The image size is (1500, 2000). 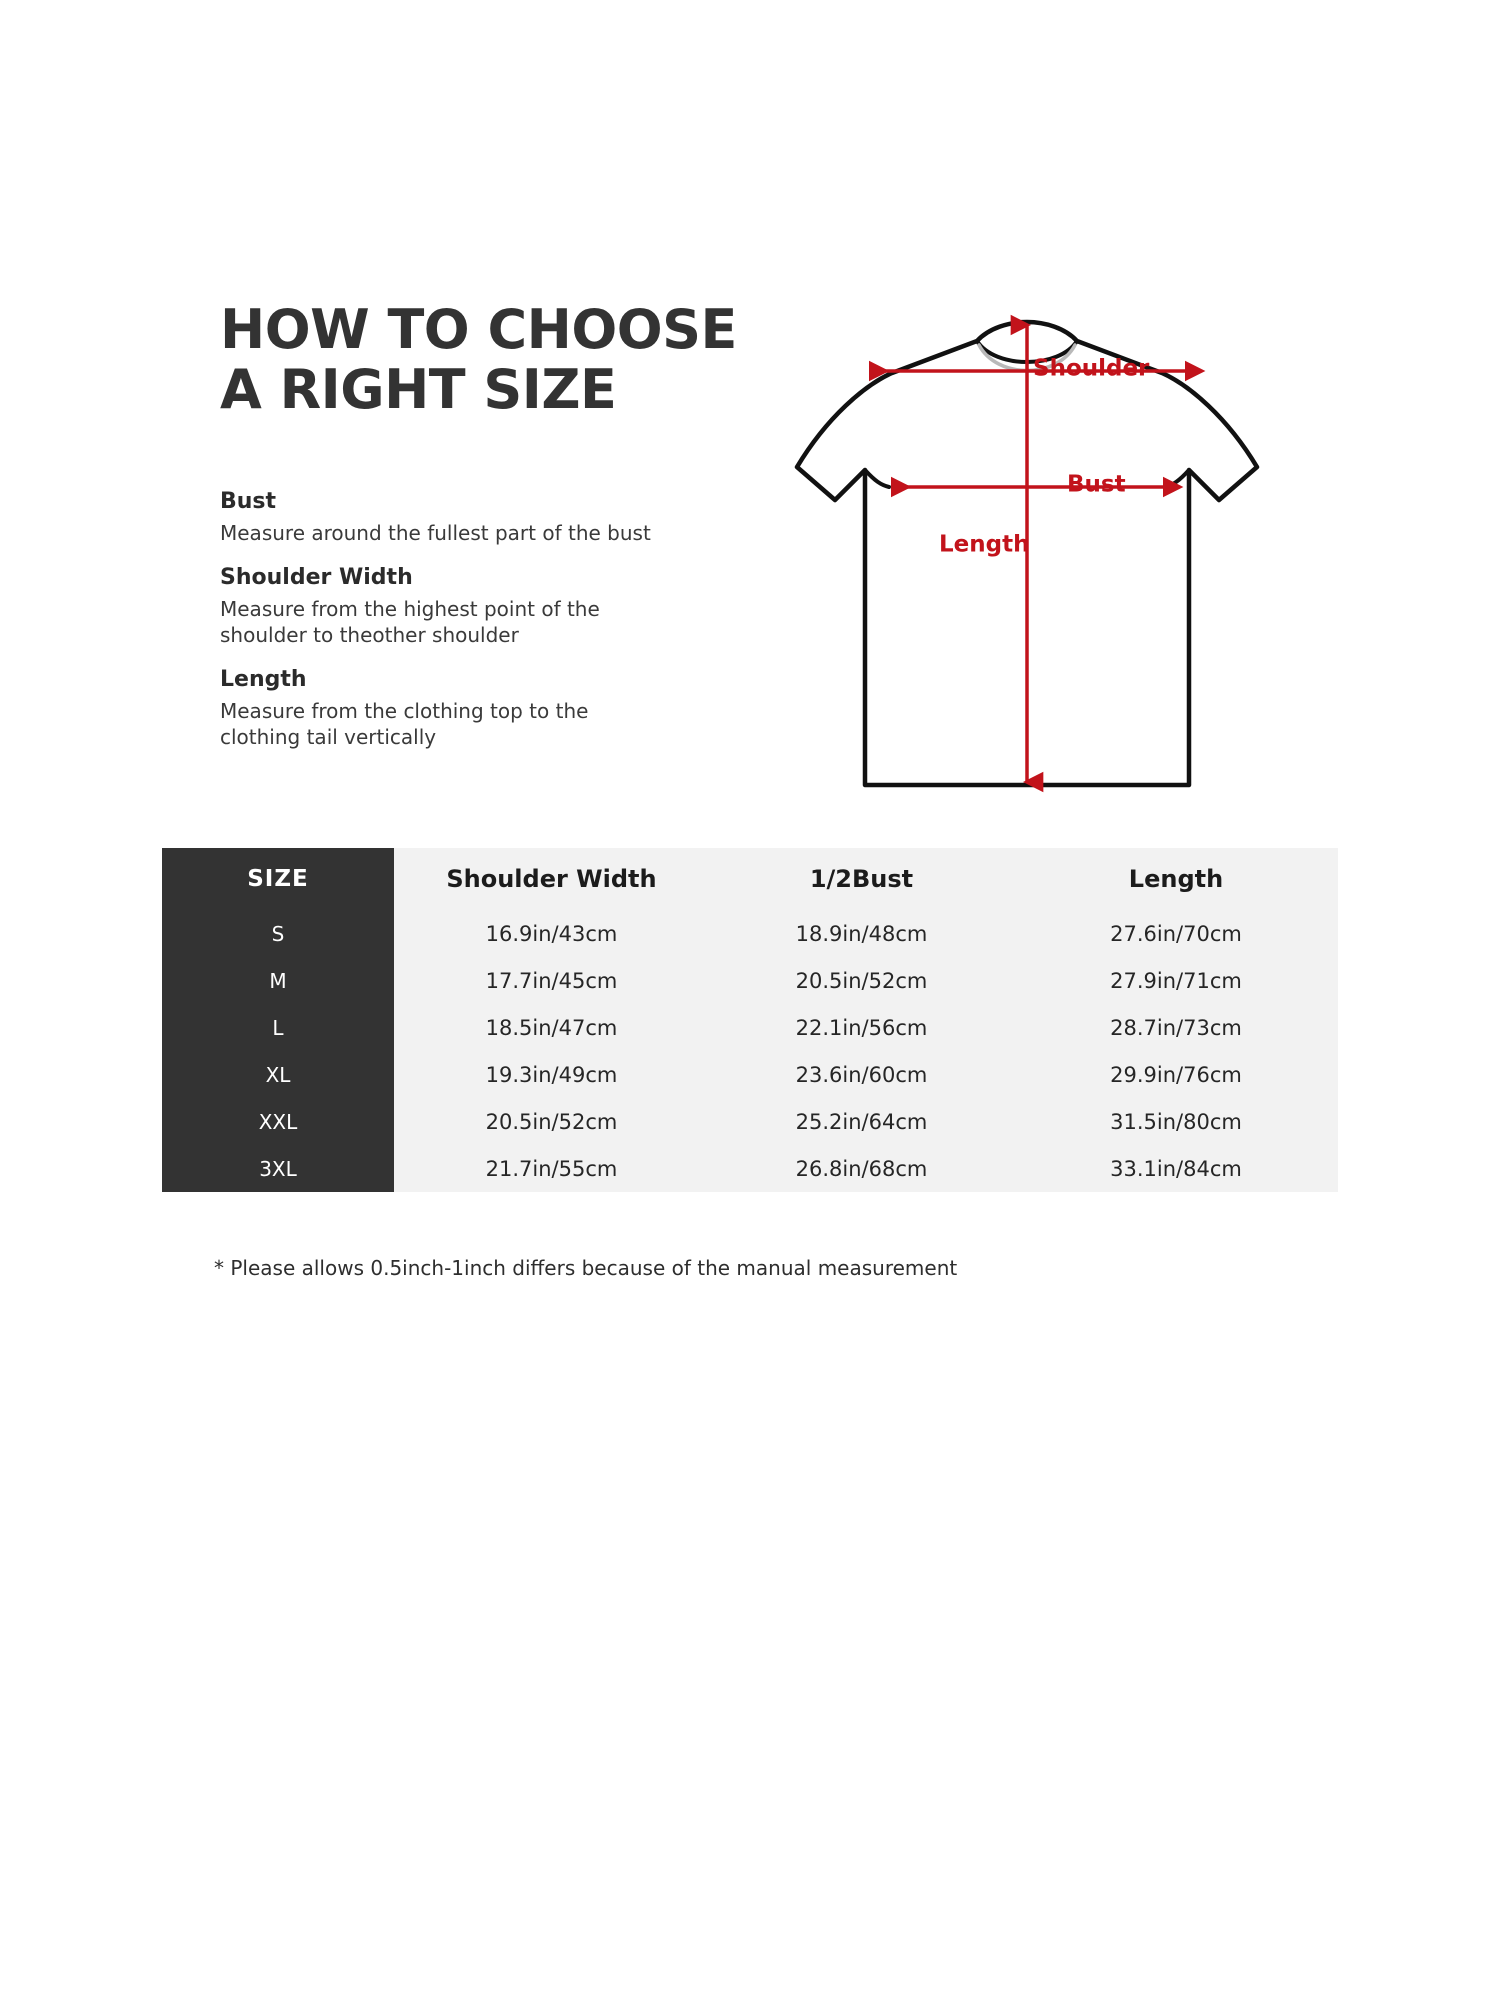 What do you see at coordinates (551, 1027) in the screenshot?
I see `cell-shoulder-width: 18.5in/47cm` at bounding box center [551, 1027].